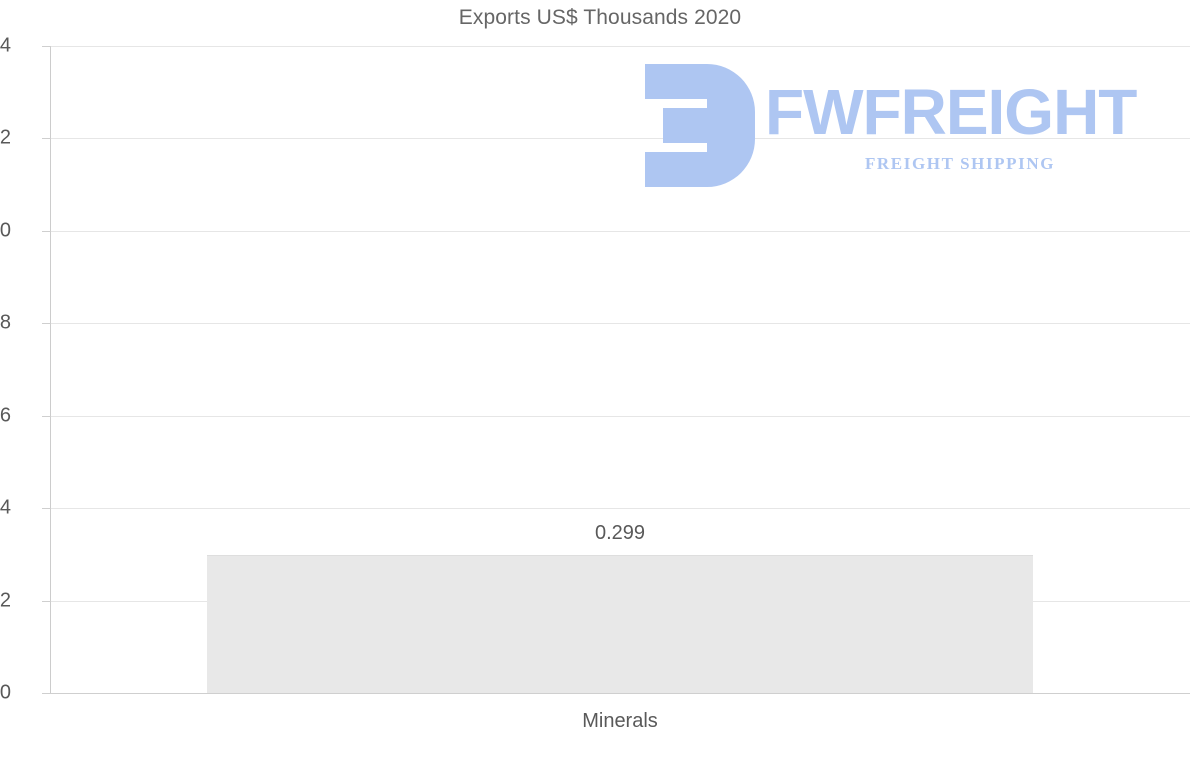 The height and width of the screenshot is (763, 1200). I want to click on chart-title: Exports US$ Thousands 2020, so click(600, 17).